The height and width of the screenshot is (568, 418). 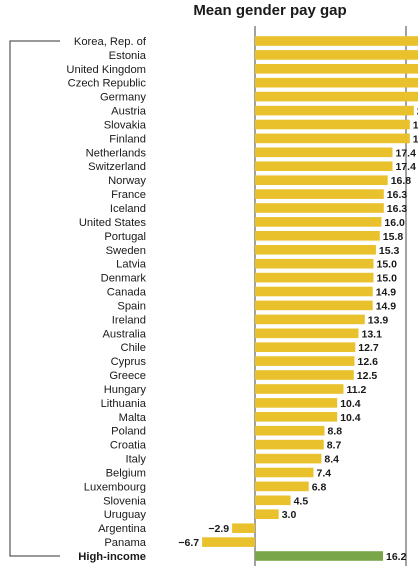 I want to click on category-label: High-income, so click(x=112, y=557).